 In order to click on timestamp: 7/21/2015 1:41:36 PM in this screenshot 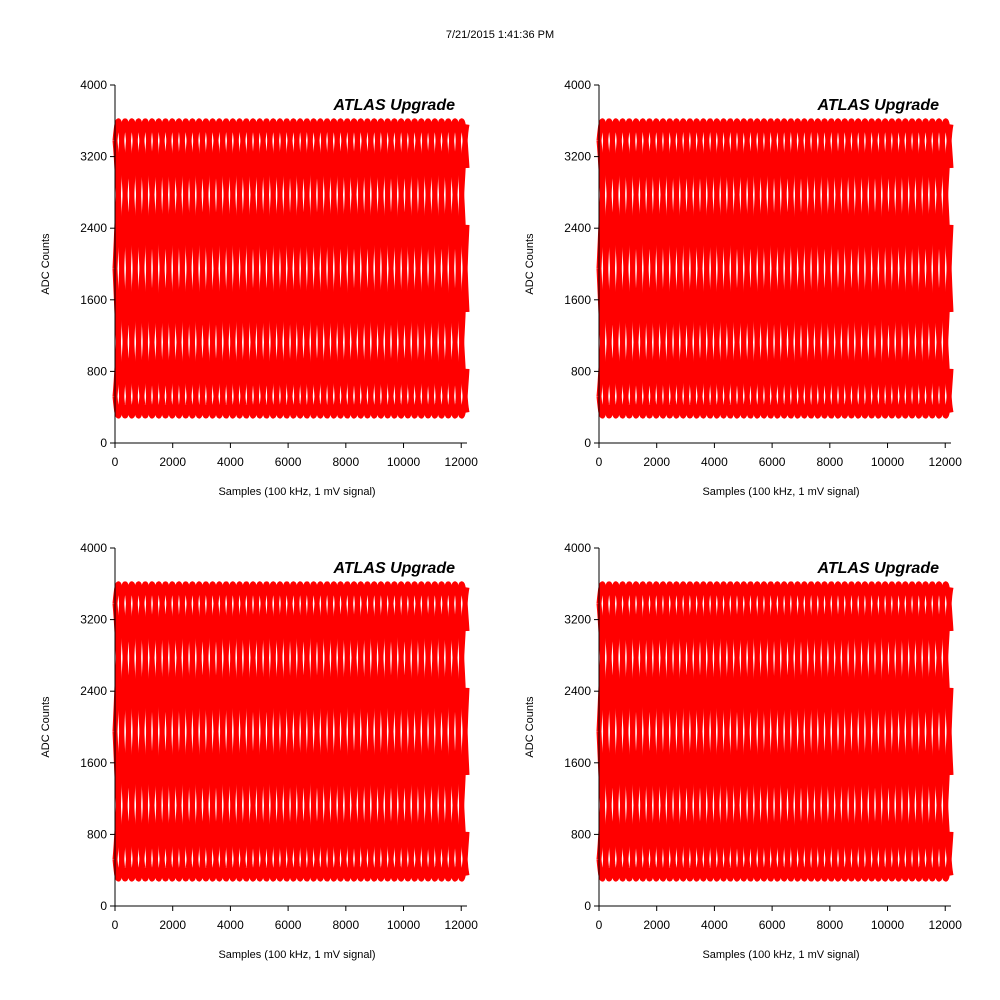, I will do `click(500, 35)`.